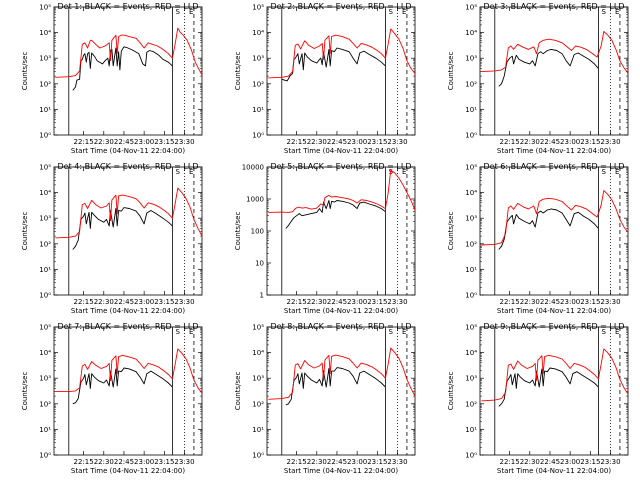  Describe the element at coordinates (253, 168) in the screenshot. I see `y-tick-label: 10000` at that location.